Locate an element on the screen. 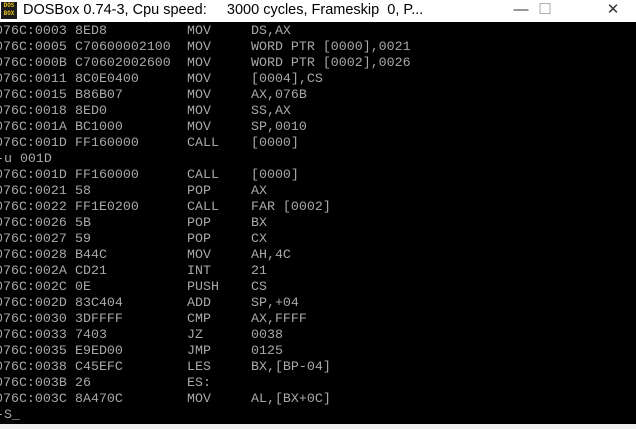  machine-code: 5B is located at coordinates (83, 222).